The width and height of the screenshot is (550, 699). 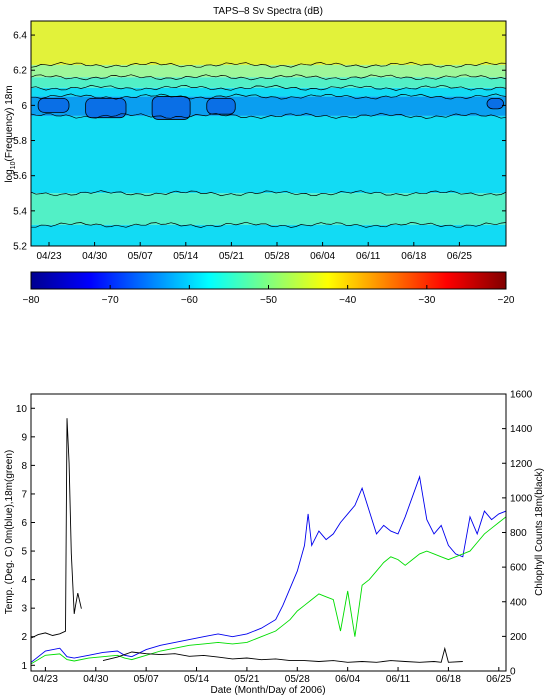 I want to click on spectra-y-tick-label: 5.8, so click(x=20, y=141).